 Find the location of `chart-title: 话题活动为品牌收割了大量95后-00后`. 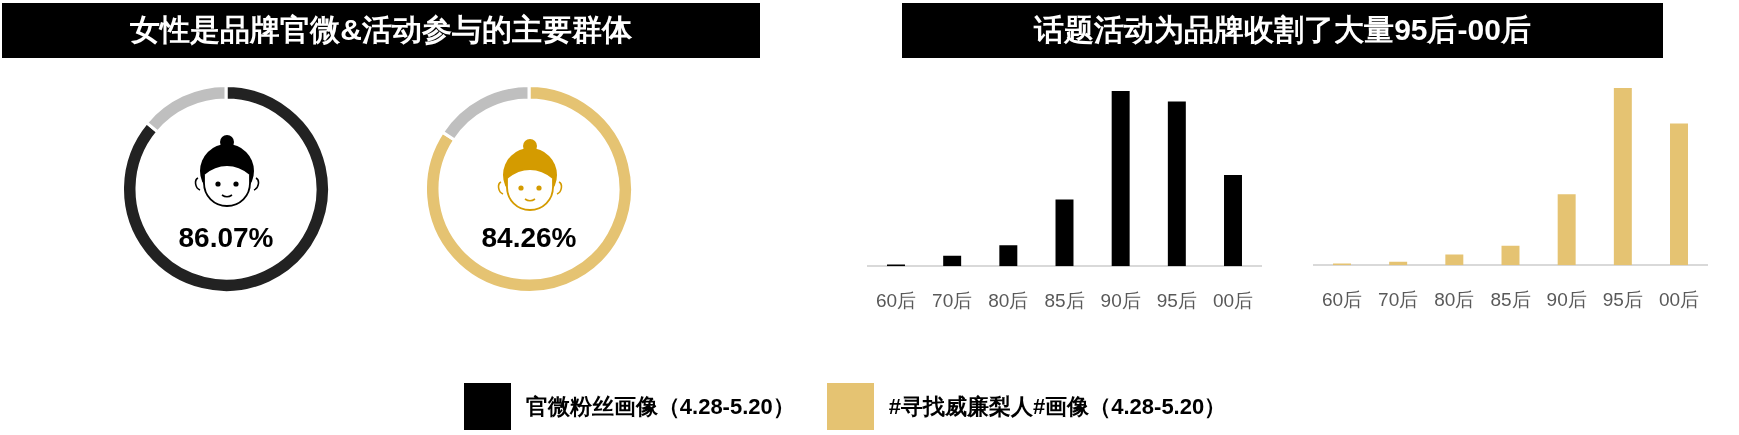

chart-title: 话题活动为品牌收割了大量95后-00后 is located at coordinates (1282, 30).